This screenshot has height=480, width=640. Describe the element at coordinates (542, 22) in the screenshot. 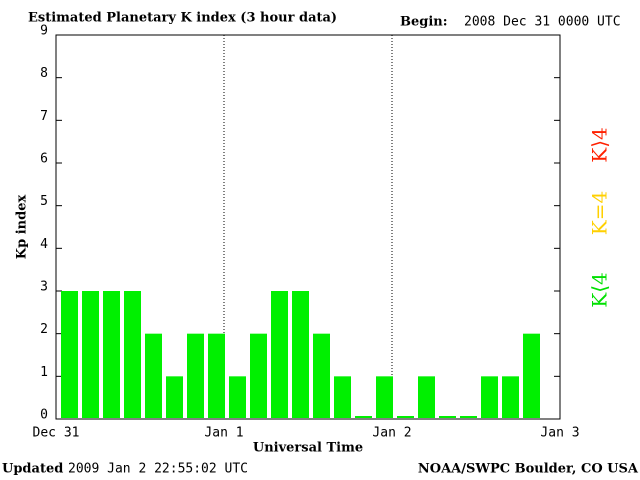

I see `begin-date: 2008 Dec 31 0000 UTC` at that location.